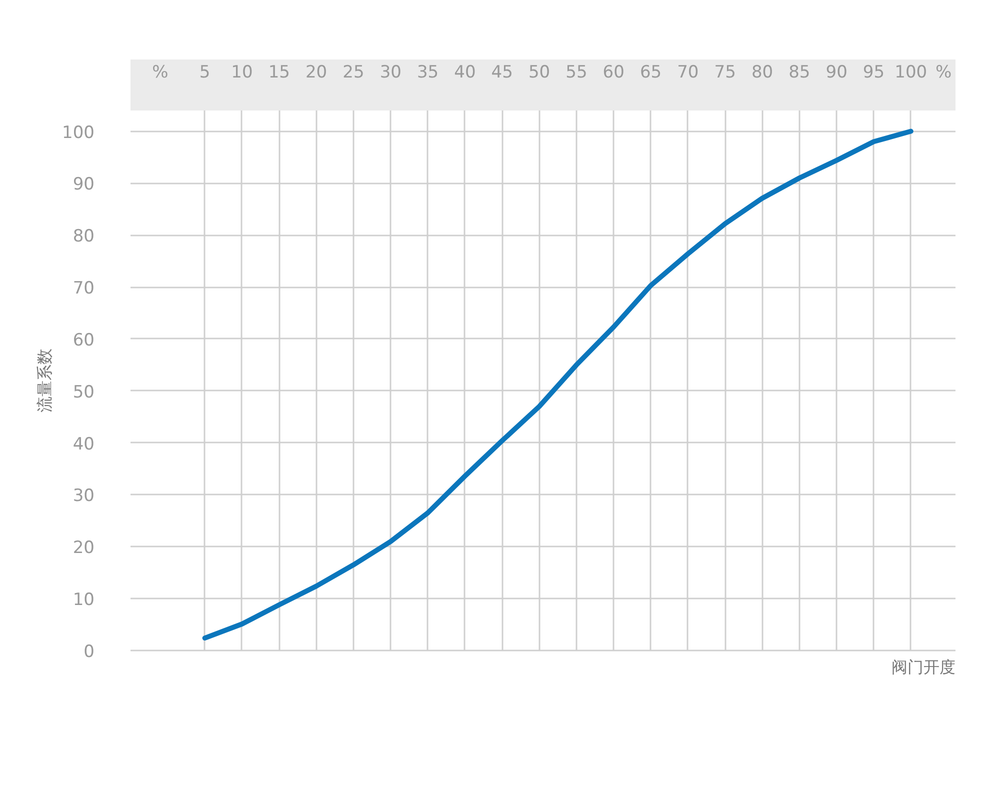  I want to click on y-axis-title: 流量系数, so click(44, 380).